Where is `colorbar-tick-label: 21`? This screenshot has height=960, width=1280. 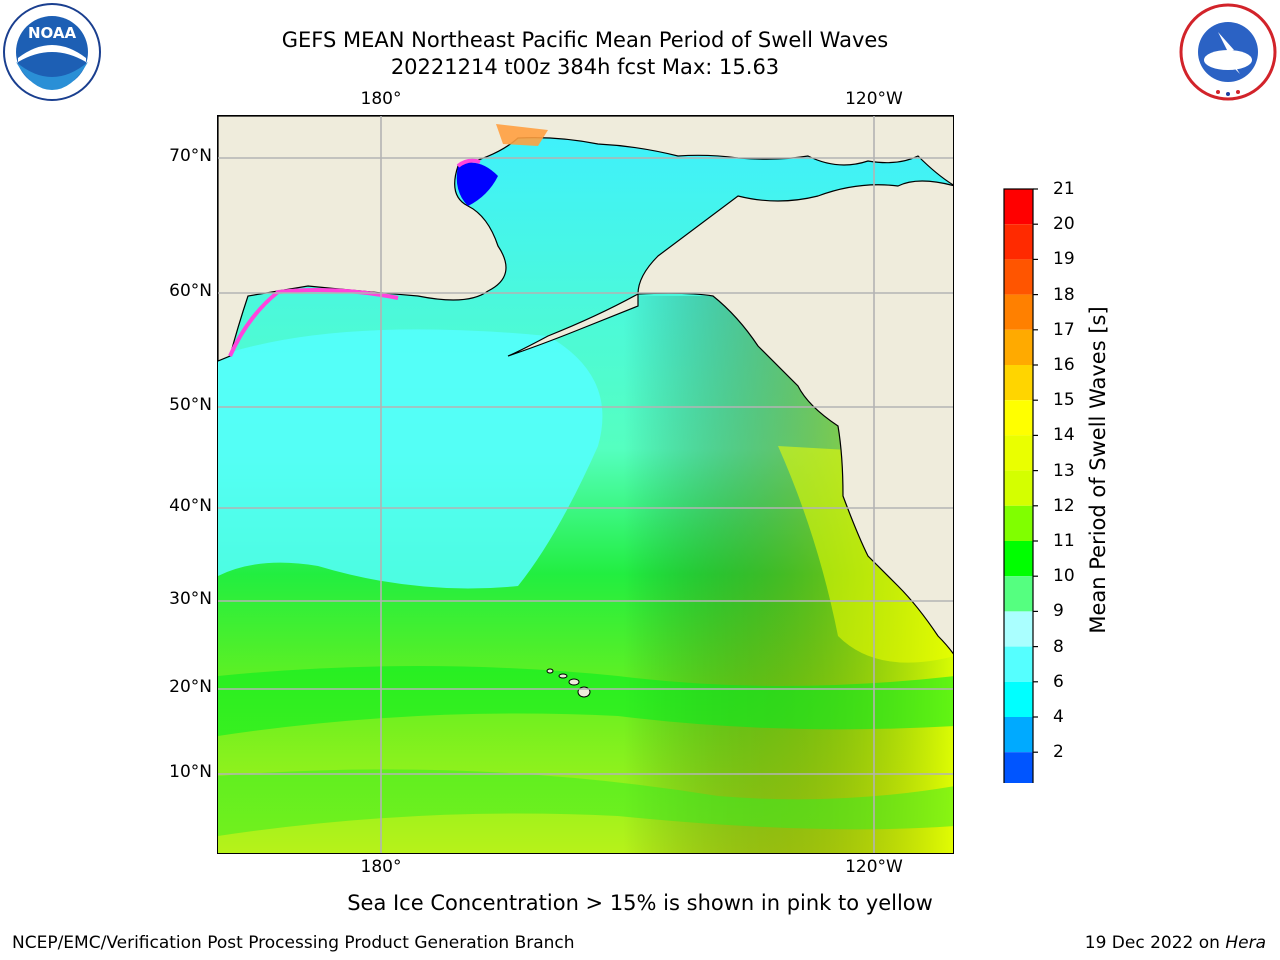 colorbar-tick-label: 21 is located at coordinates (1064, 189).